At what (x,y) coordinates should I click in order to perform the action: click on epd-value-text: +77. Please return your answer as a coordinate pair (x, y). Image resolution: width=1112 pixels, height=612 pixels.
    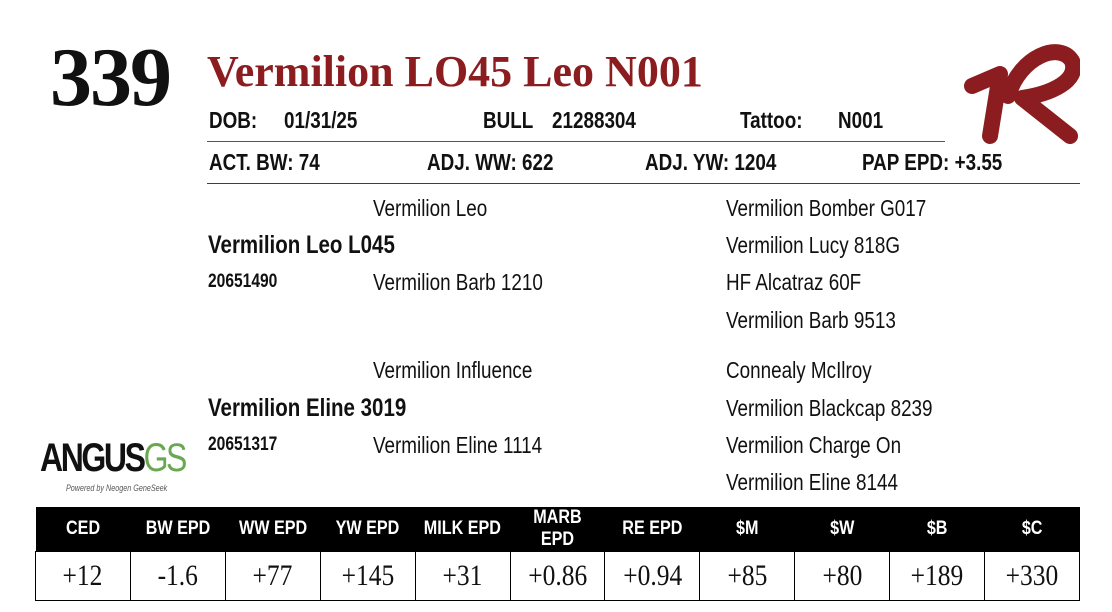
    Looking at the image, I should click on (272, 575).